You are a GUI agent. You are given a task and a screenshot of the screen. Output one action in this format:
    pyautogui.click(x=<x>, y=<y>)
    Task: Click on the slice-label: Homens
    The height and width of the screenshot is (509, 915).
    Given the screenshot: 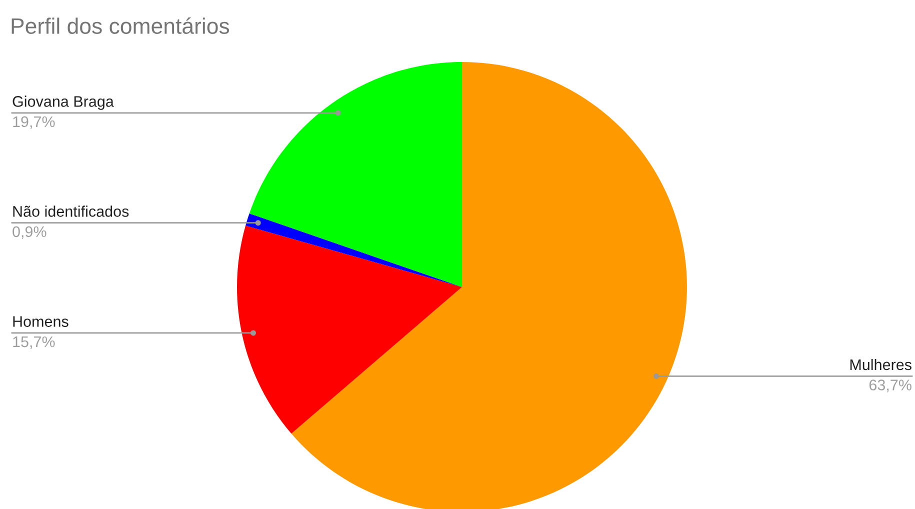 What is the action you would take?
    pyautogui.click(x=40, y=321)
    